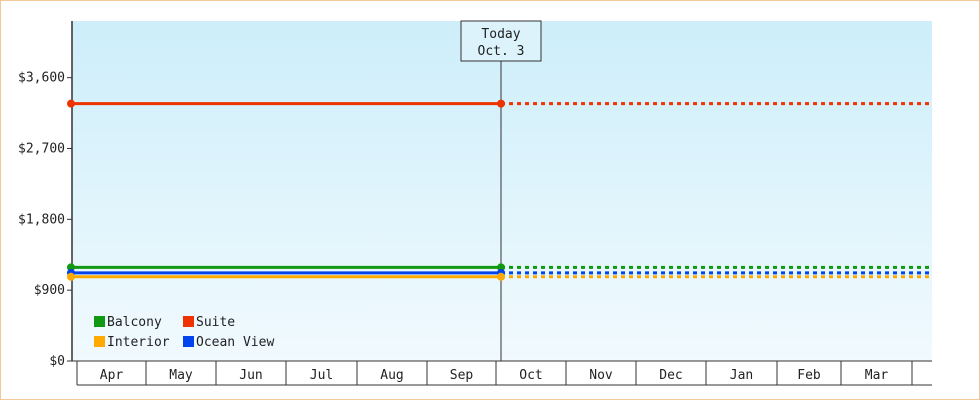 This screenshot has width=980, height=401. I want to click on legend-swatch-ocean-view, so click(188, 341).